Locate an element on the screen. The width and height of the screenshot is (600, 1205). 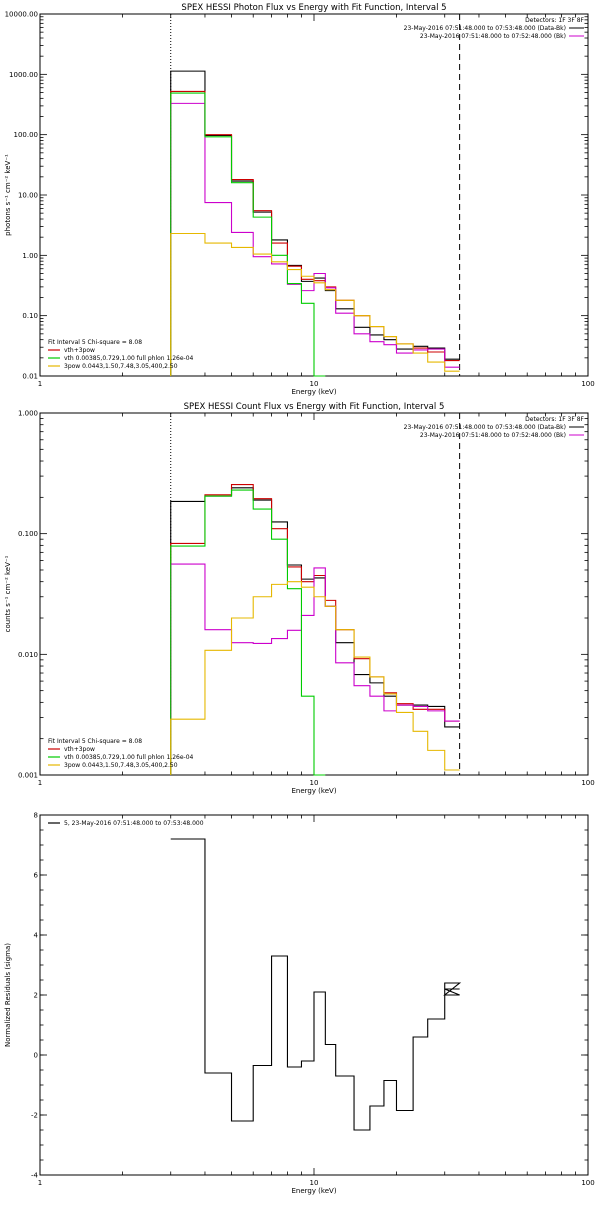
y-tick-label: 10.00 is located at coordinates (28, 196).